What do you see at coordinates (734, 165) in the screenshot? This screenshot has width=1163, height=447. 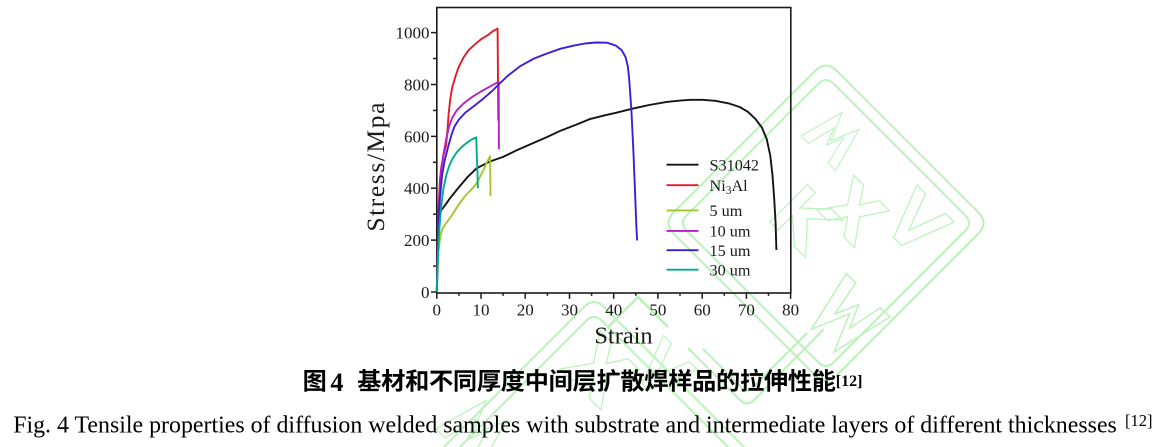 I see `svg-text: S31042` at bounding box center [734, 165].